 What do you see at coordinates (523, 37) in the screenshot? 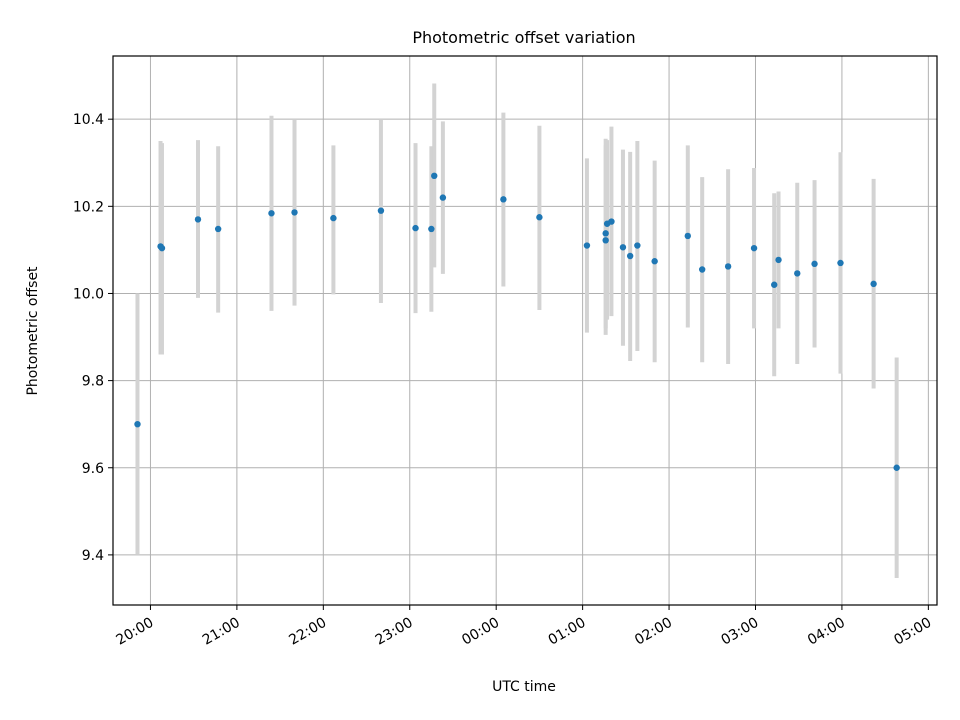
I see `chart-title: Photometric offset variation` at bounding box center [523, 37].